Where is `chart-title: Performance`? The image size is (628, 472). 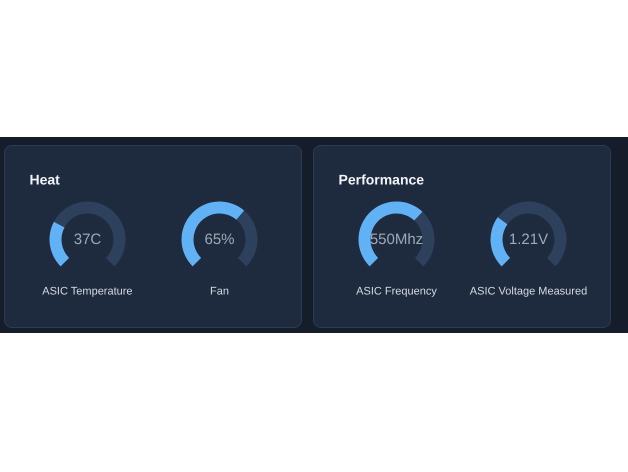 chart-title: Performance is located at coordinates (381, 180).